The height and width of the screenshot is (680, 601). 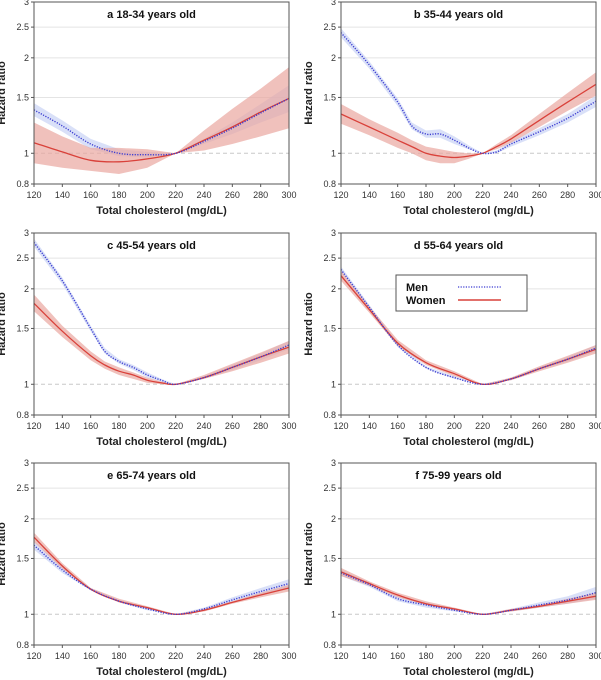 What do you see at coordinates (151, 15) in the screenshot?
I see `panel-title: a 18-34 years old` at bounding box center [151, 15].